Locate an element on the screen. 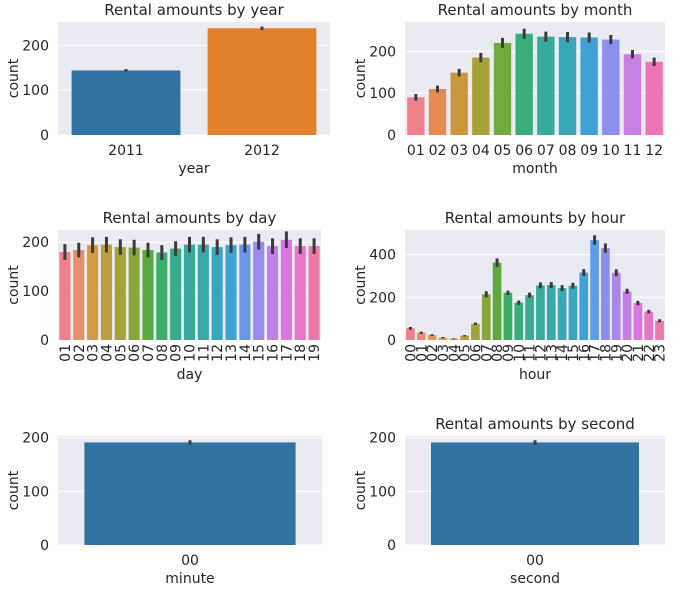 Image resolution: width=673 pixels, height=590 pixels. chart-title: Rental amounts by day is located at coordinates (190, 218).